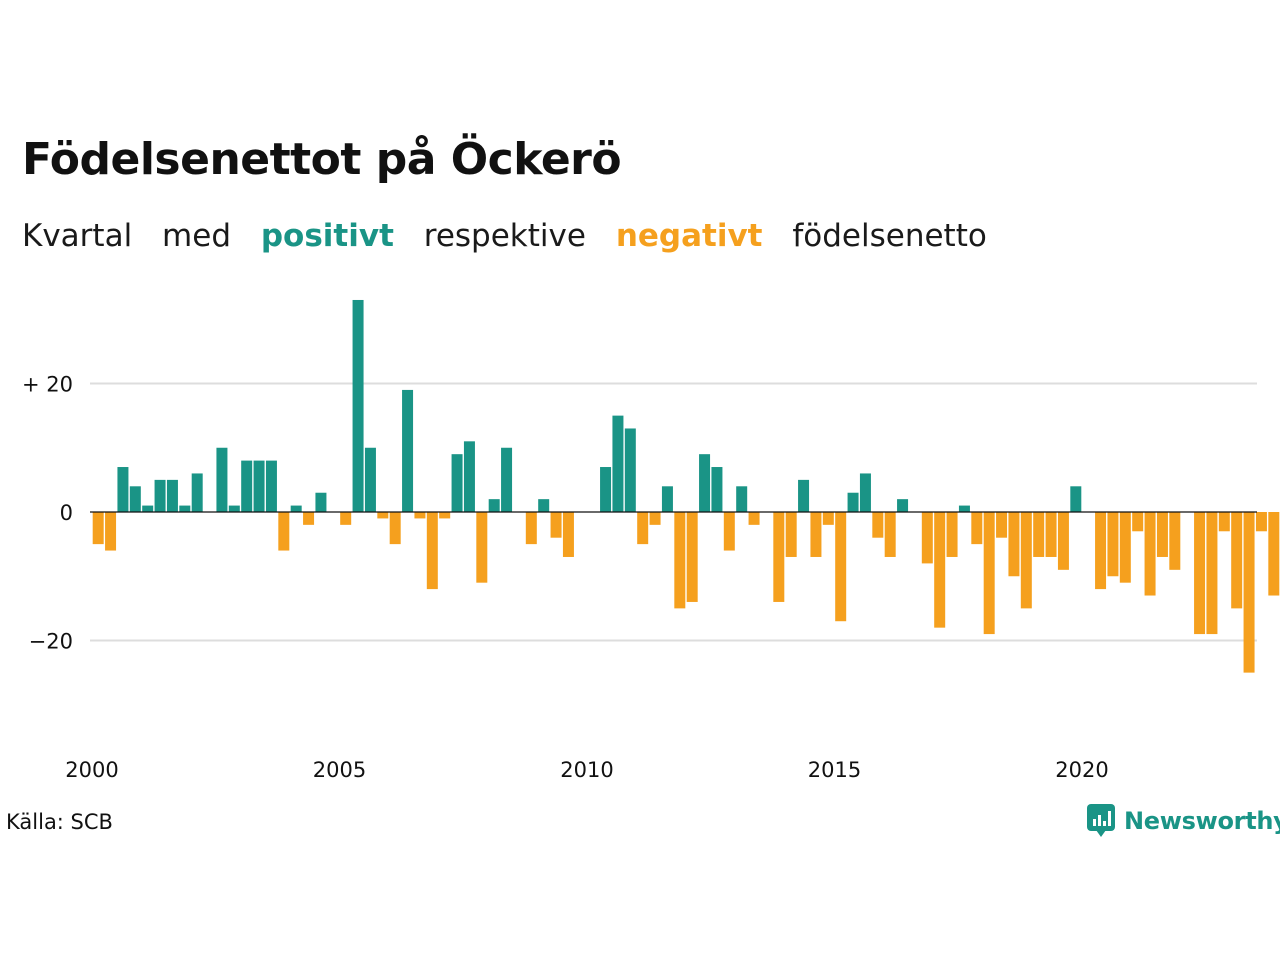 This screenshot has height=960, width=1280. I want to click on bar-2023K1, so click(1237, 560).